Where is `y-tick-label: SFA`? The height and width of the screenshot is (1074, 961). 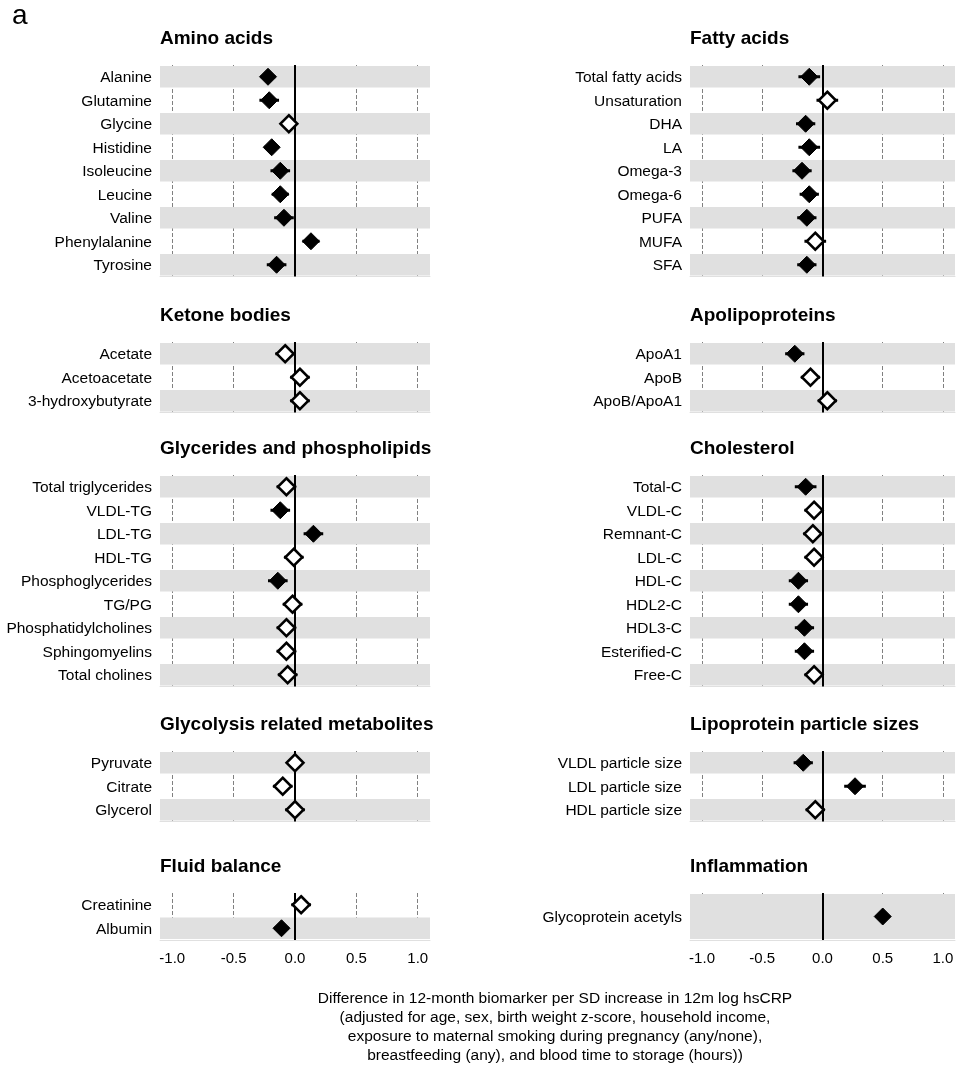
y-tick-label: SFA is located at coordinates (667, 265).